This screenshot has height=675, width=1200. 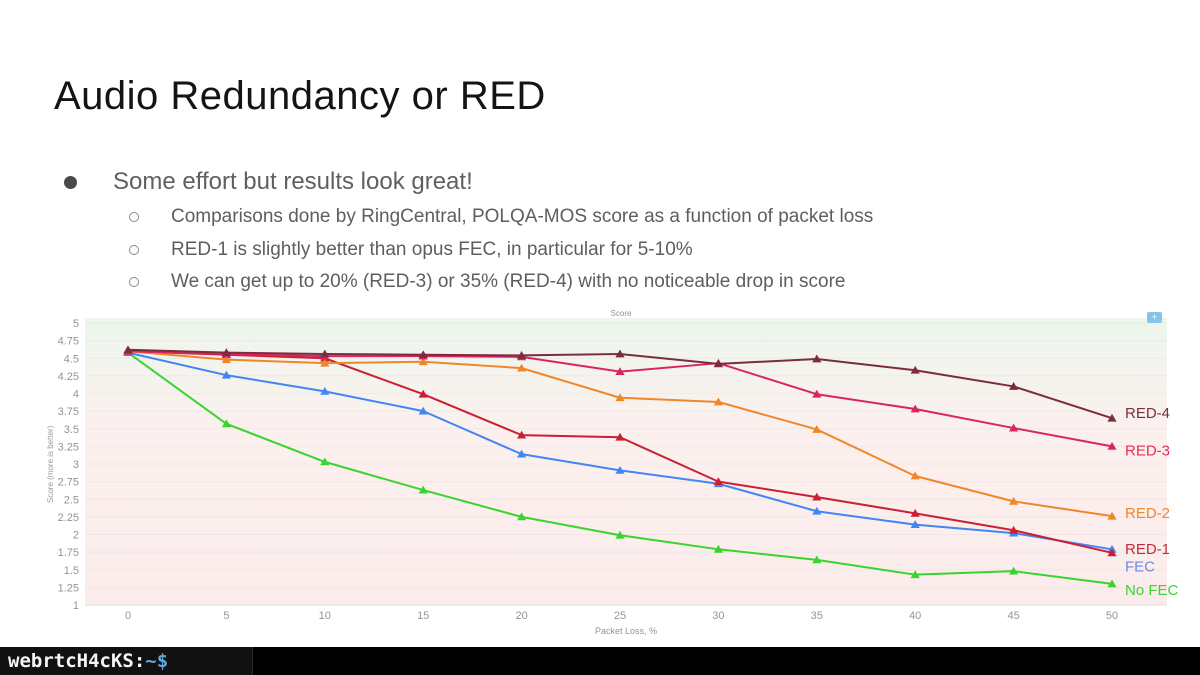 I want to click on svg-text: 3.25, so click(x=68, y=447).